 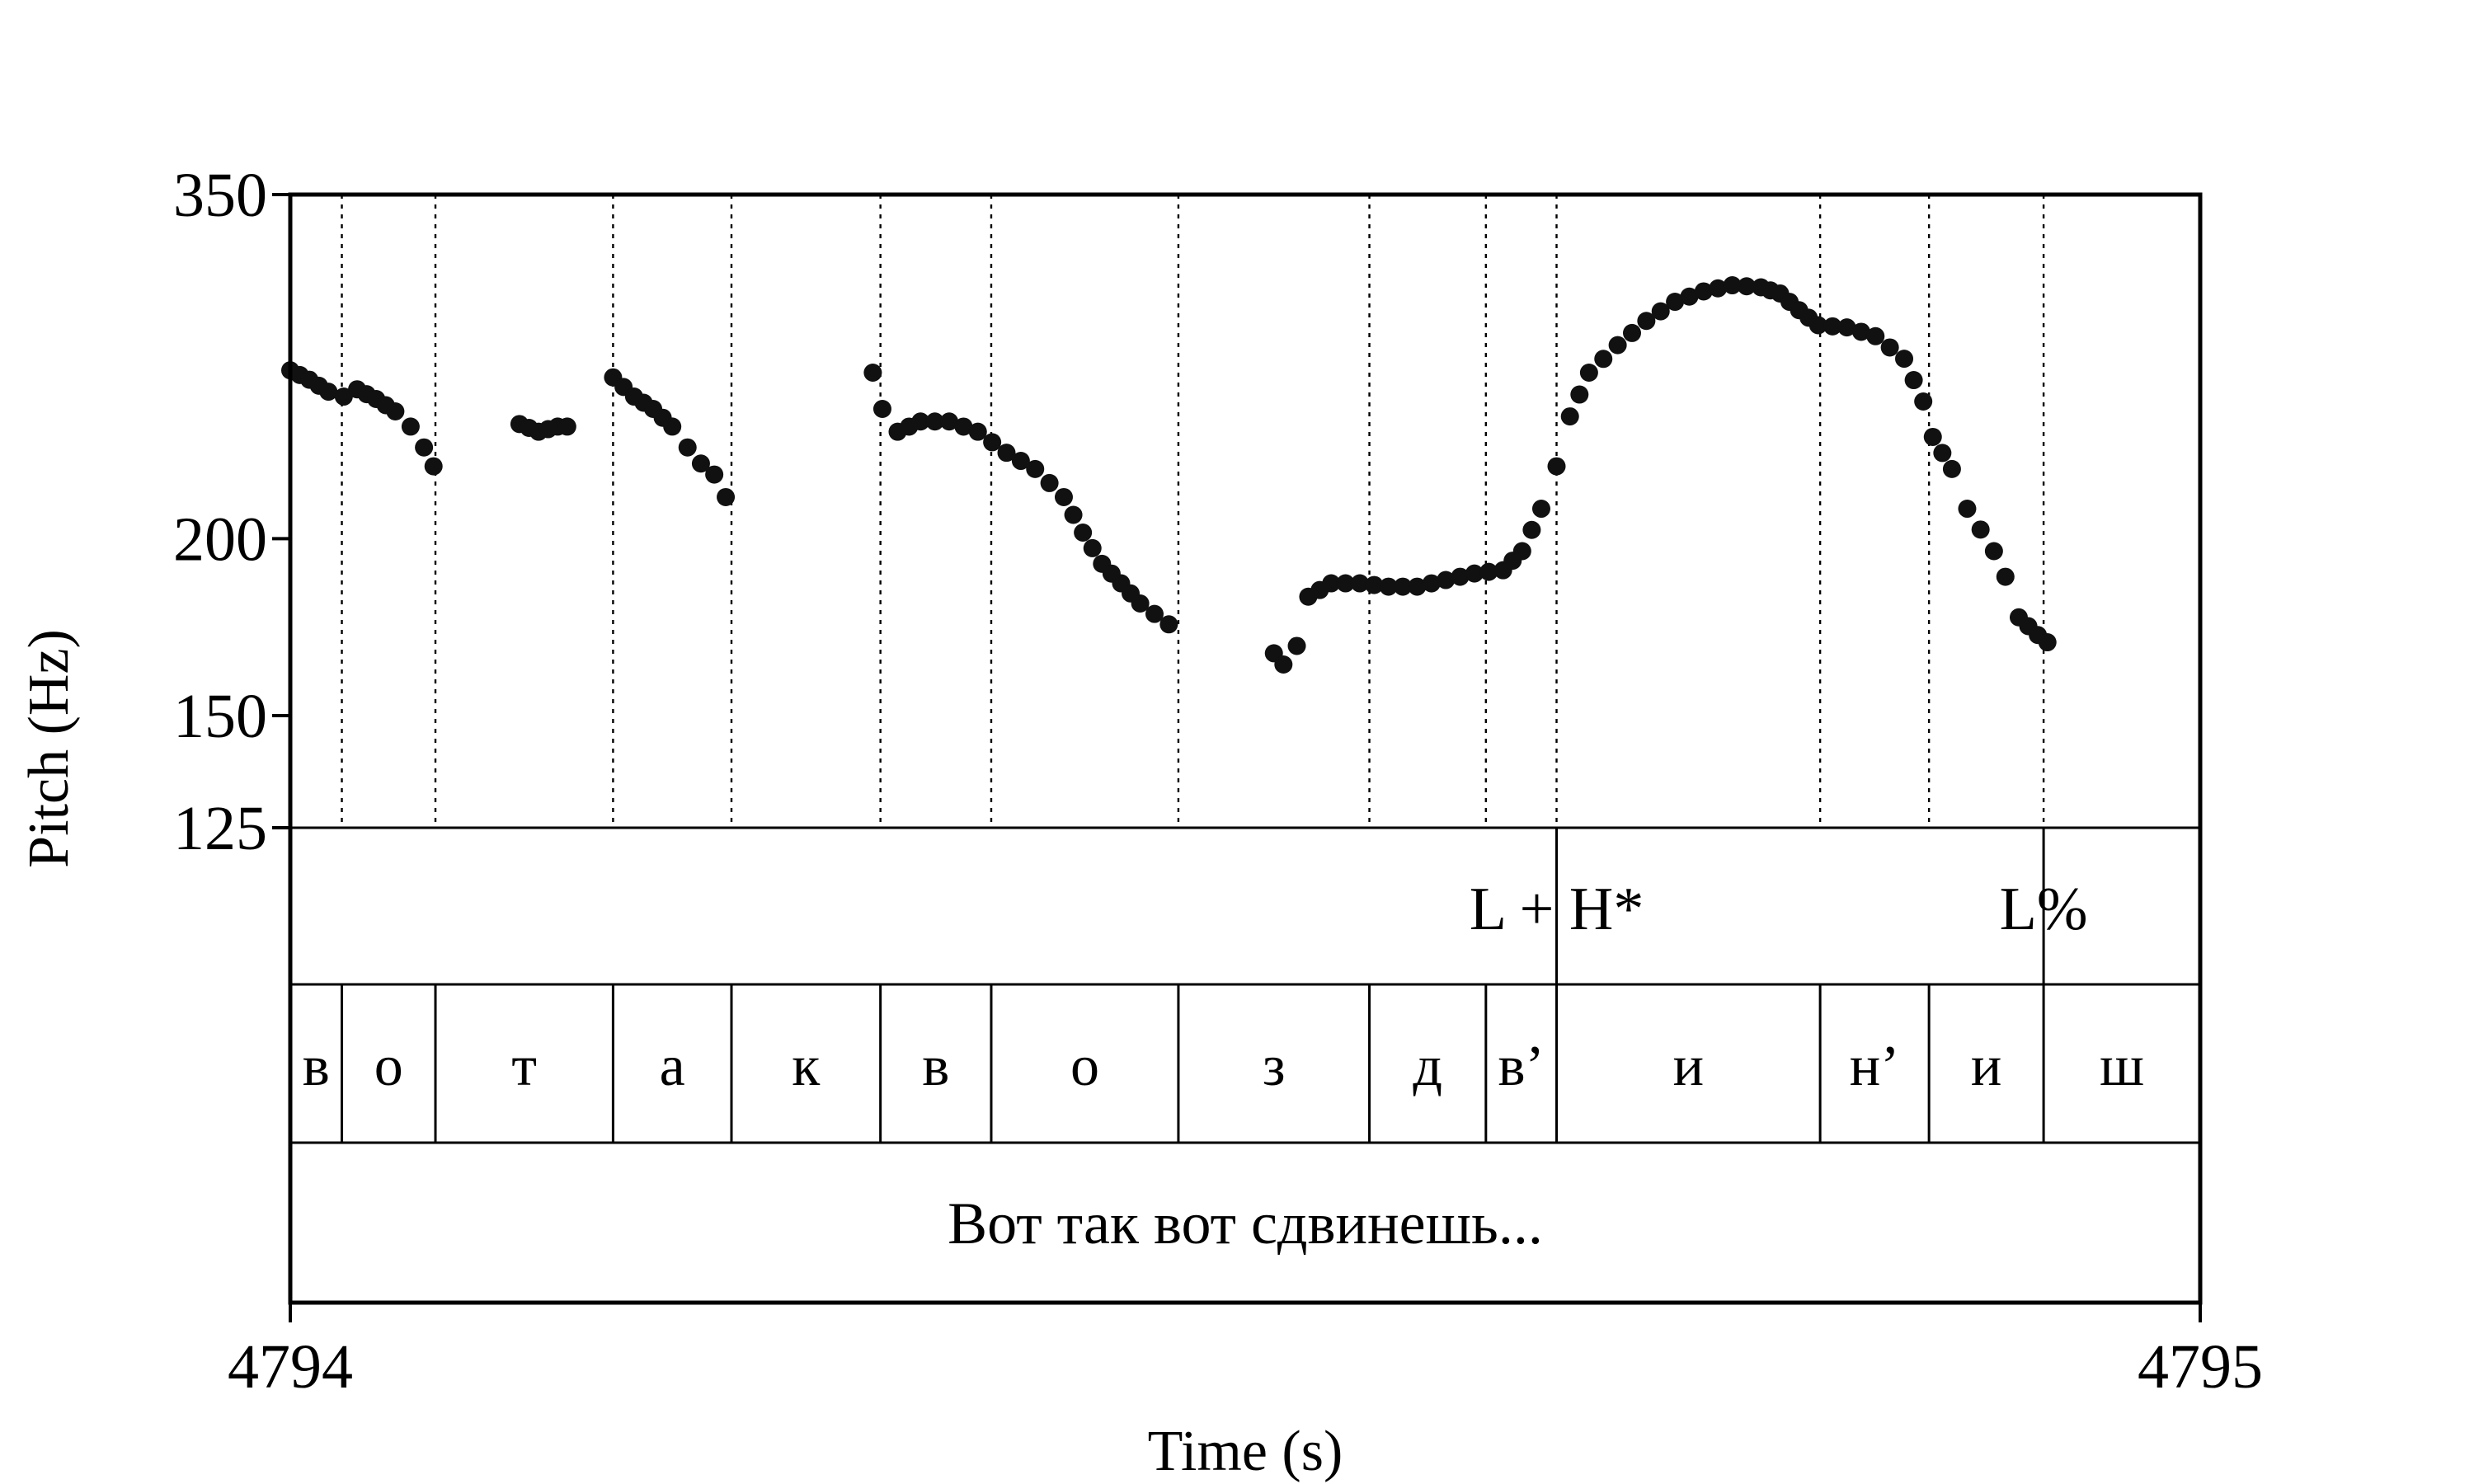 I want to click on y-axis-label: Pitch (Hz), so click(x=49, y=748).